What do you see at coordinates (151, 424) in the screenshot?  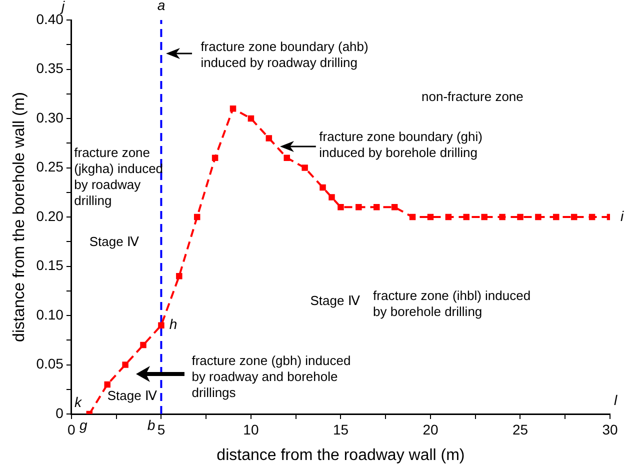 I see `annotation: b` at bounding box center [151, 424].